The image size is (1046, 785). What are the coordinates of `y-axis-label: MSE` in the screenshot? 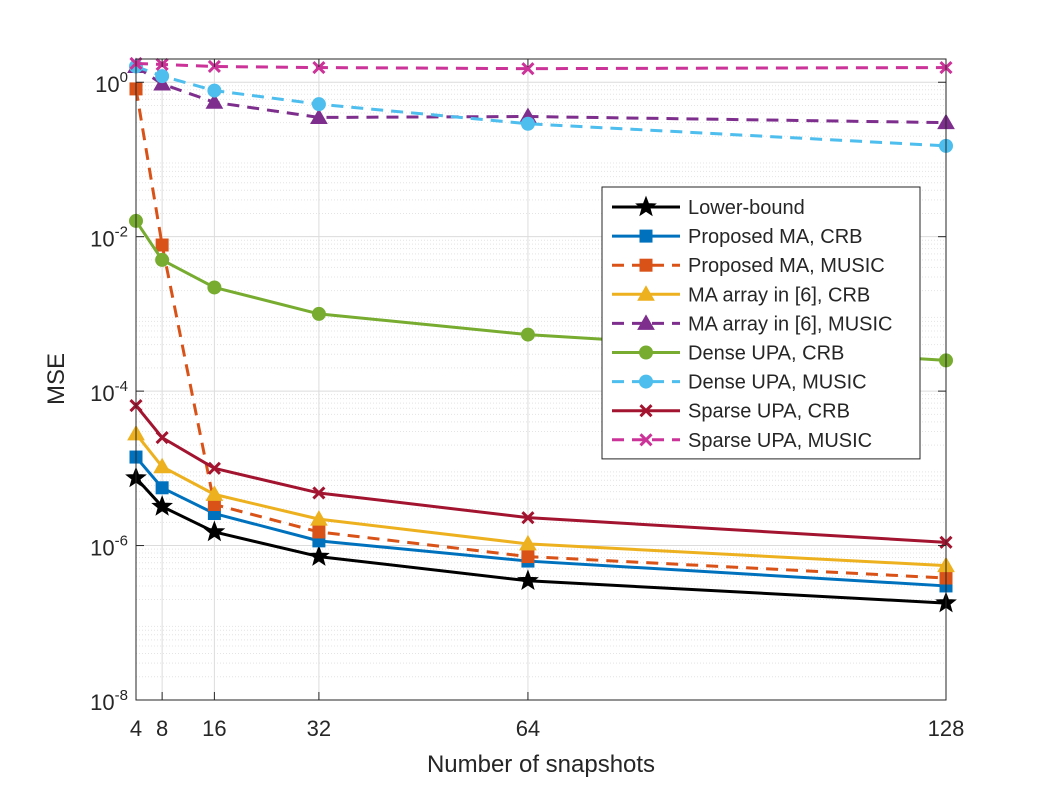 It's located at (56, 379).